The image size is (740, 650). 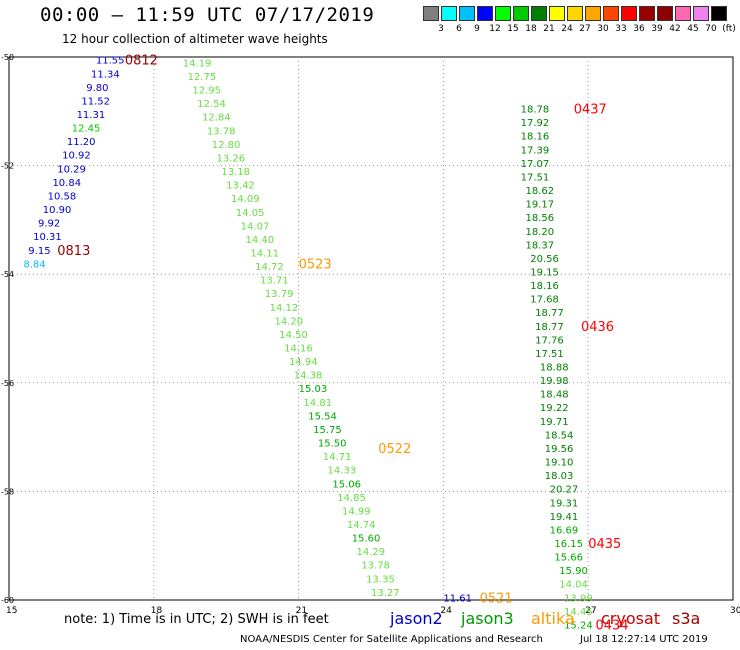 What do you see at coordinates (7, 600) in the screenshot?
I see `y-tick-label: -60` at bounding box center [7, 600].